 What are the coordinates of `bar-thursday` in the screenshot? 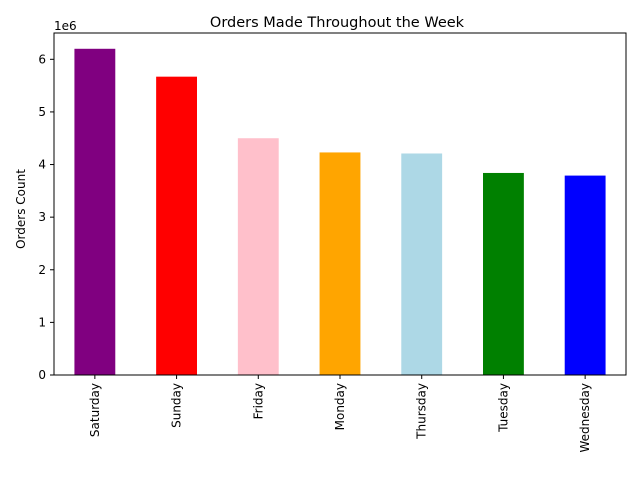 It's located at (422, 264).